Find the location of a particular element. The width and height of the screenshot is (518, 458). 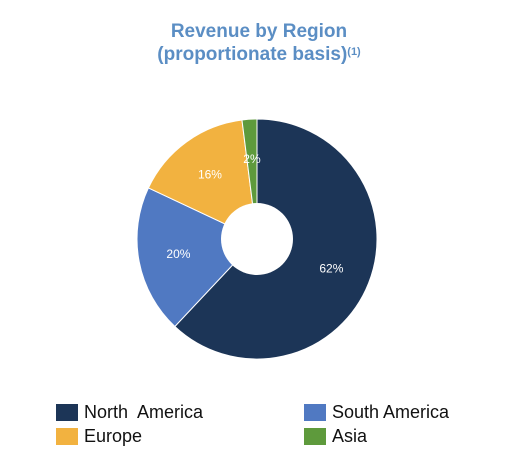

legend-label-europe: Europe is located at coordinates (113, 436).